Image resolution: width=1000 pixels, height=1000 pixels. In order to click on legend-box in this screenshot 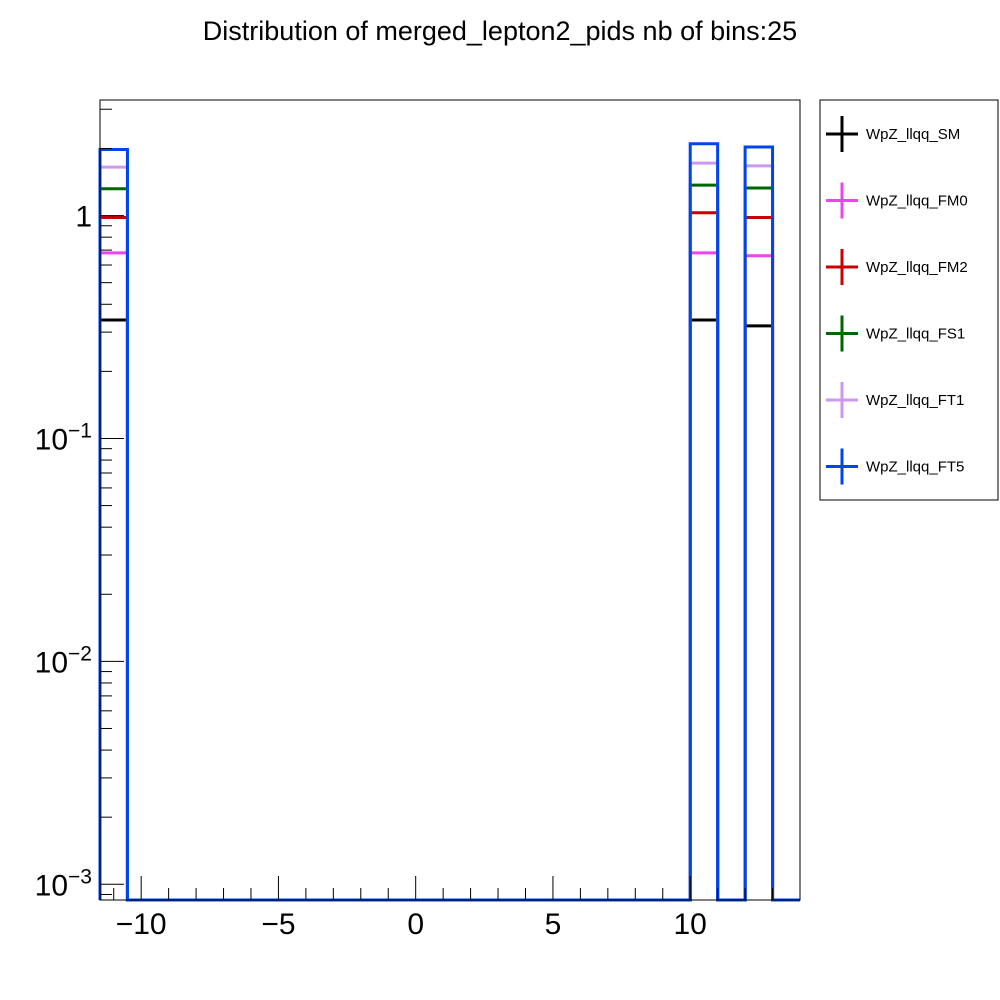, I will do `click(909, 300)`.